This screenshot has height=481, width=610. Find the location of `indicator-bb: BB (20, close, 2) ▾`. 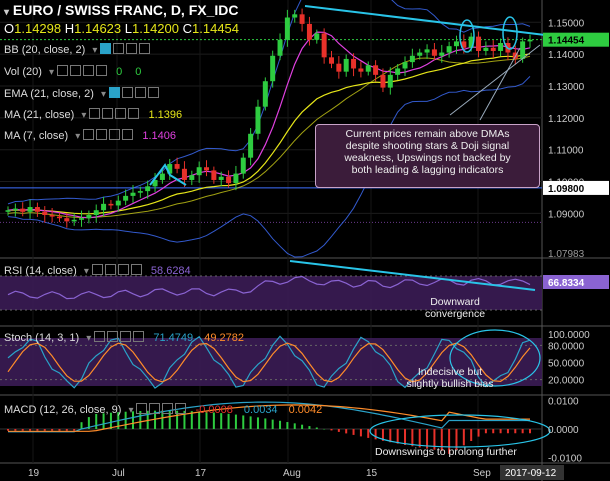

indicator-bb: BB (20, close, 2) ▾ is located at coordinates (77, 49).